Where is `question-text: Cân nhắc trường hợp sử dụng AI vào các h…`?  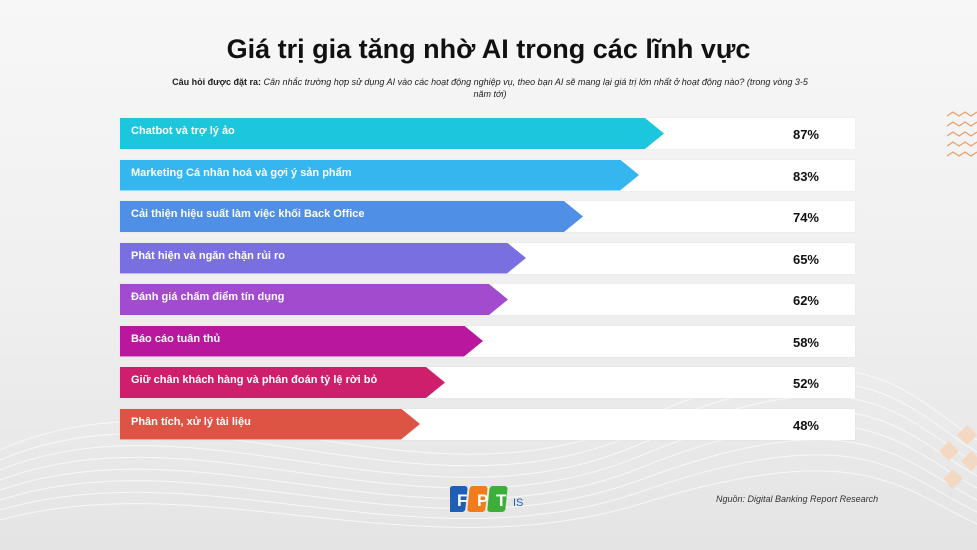
question-text: Cân nhắc trường hợp sử dụng AI vào các h… is located at coordinates (535, 88).